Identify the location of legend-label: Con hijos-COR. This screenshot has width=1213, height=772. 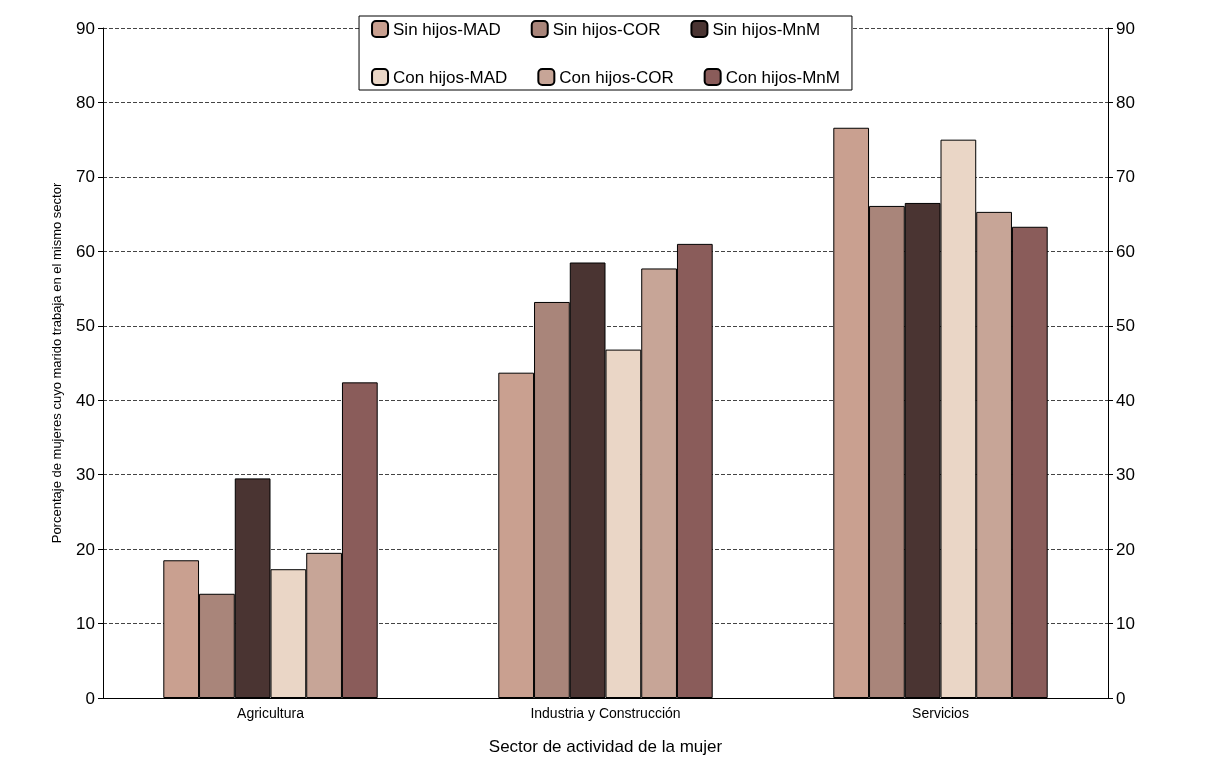
(616, 77).